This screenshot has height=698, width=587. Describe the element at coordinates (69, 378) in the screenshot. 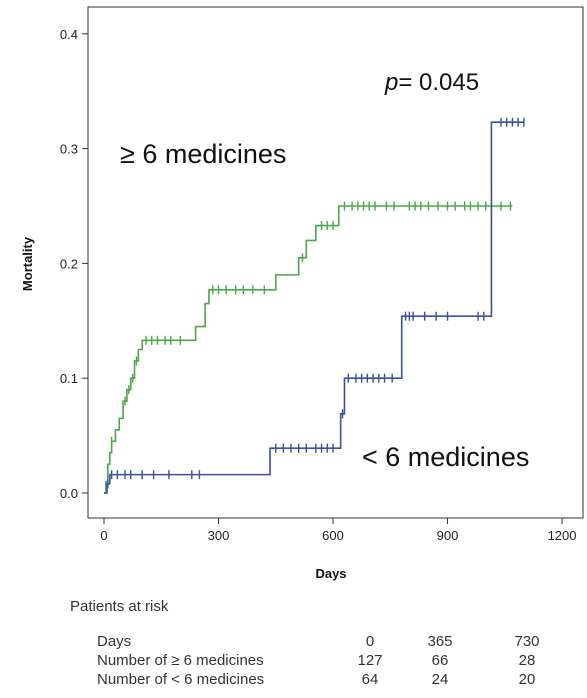

I see `y-tick-label: 0.1` at that location.